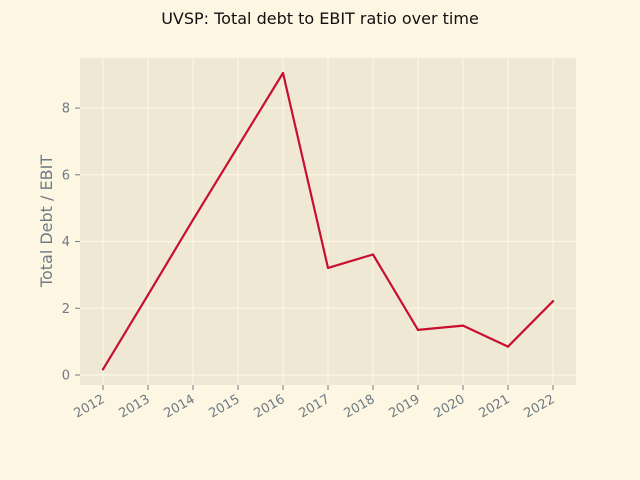  I want to click on y-tick-label: 4, so click(66, 242).